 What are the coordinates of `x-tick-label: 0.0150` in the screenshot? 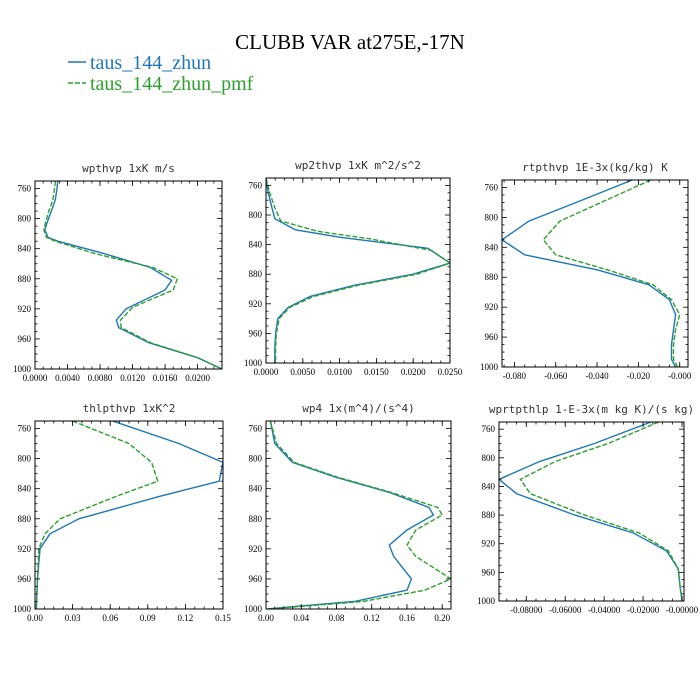 It's located at (376, 372).